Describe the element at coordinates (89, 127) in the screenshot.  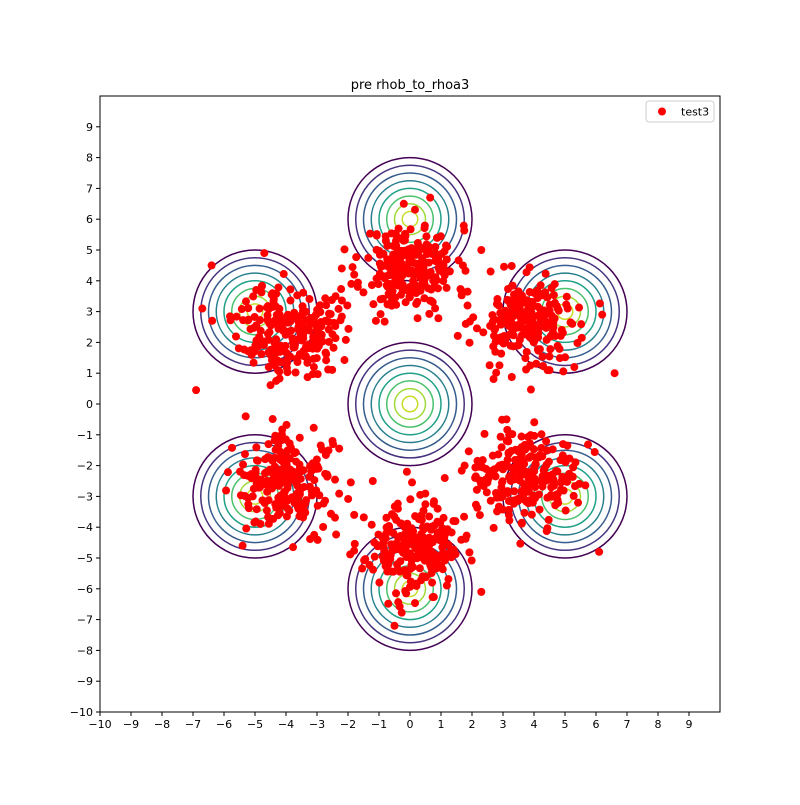
I see `y-tick-label: 9` at that location.